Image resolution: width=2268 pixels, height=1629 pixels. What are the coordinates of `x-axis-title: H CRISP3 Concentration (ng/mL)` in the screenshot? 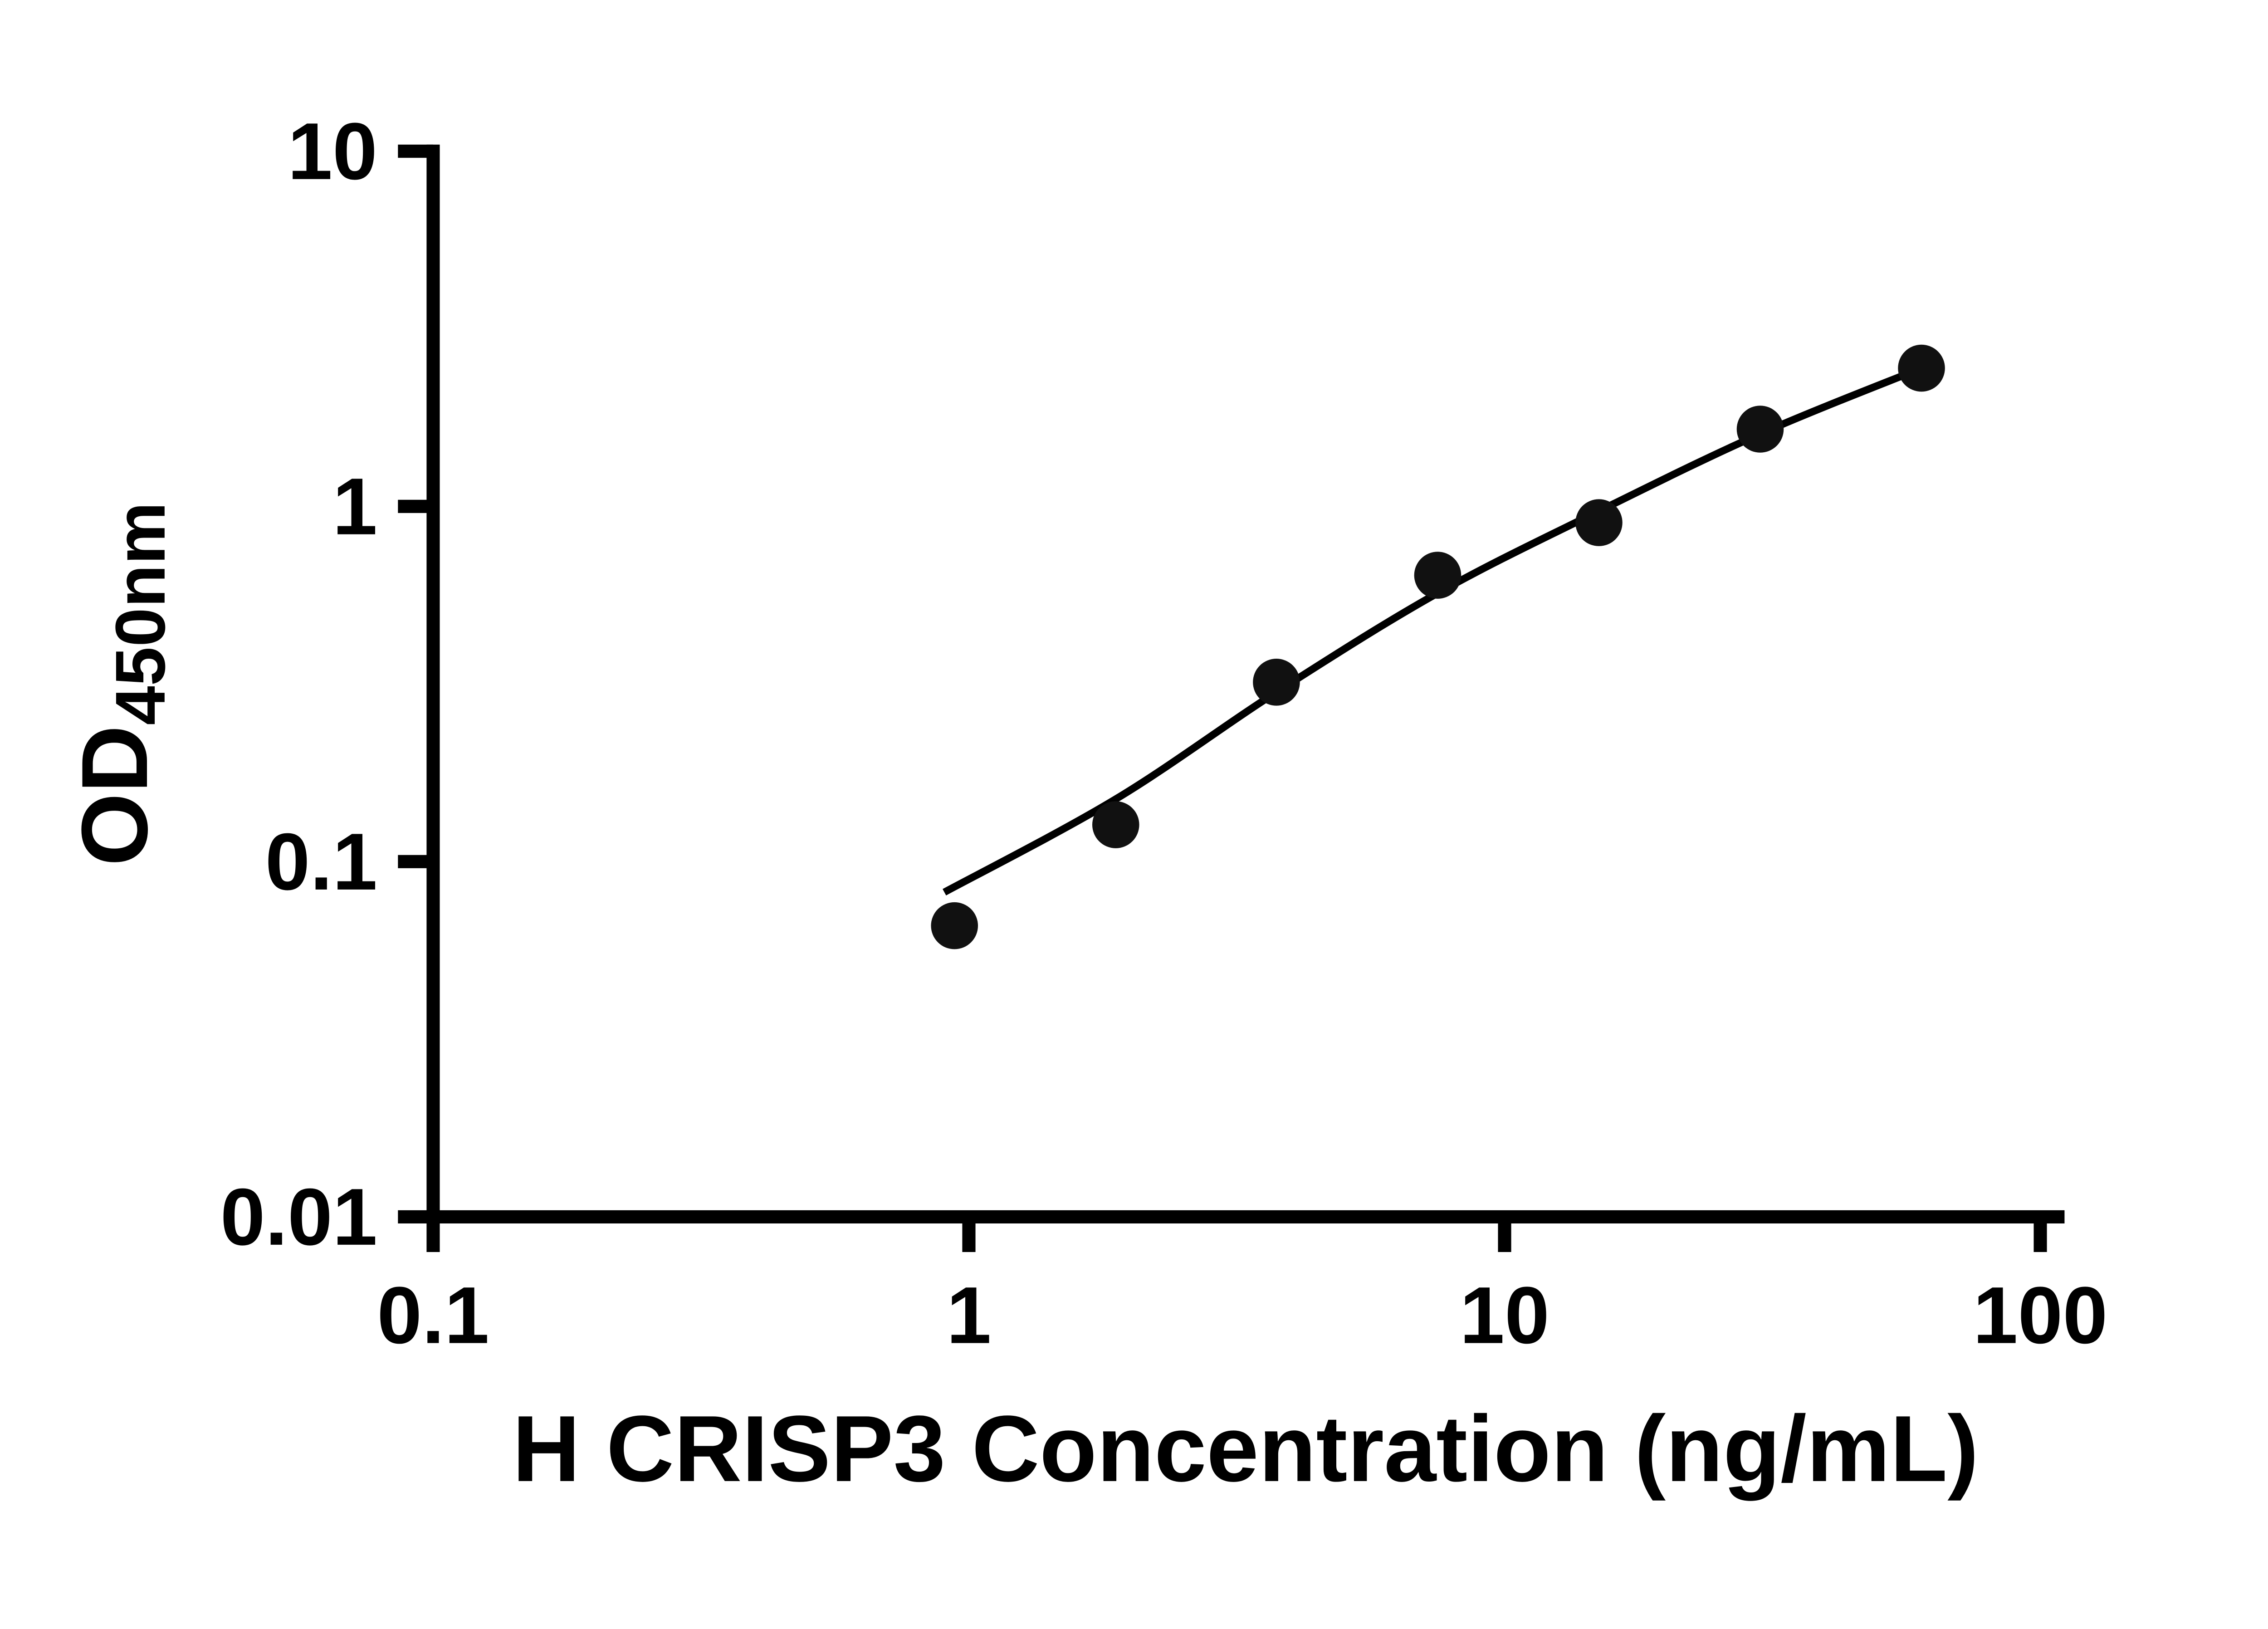 It's located at (1246, 1448).